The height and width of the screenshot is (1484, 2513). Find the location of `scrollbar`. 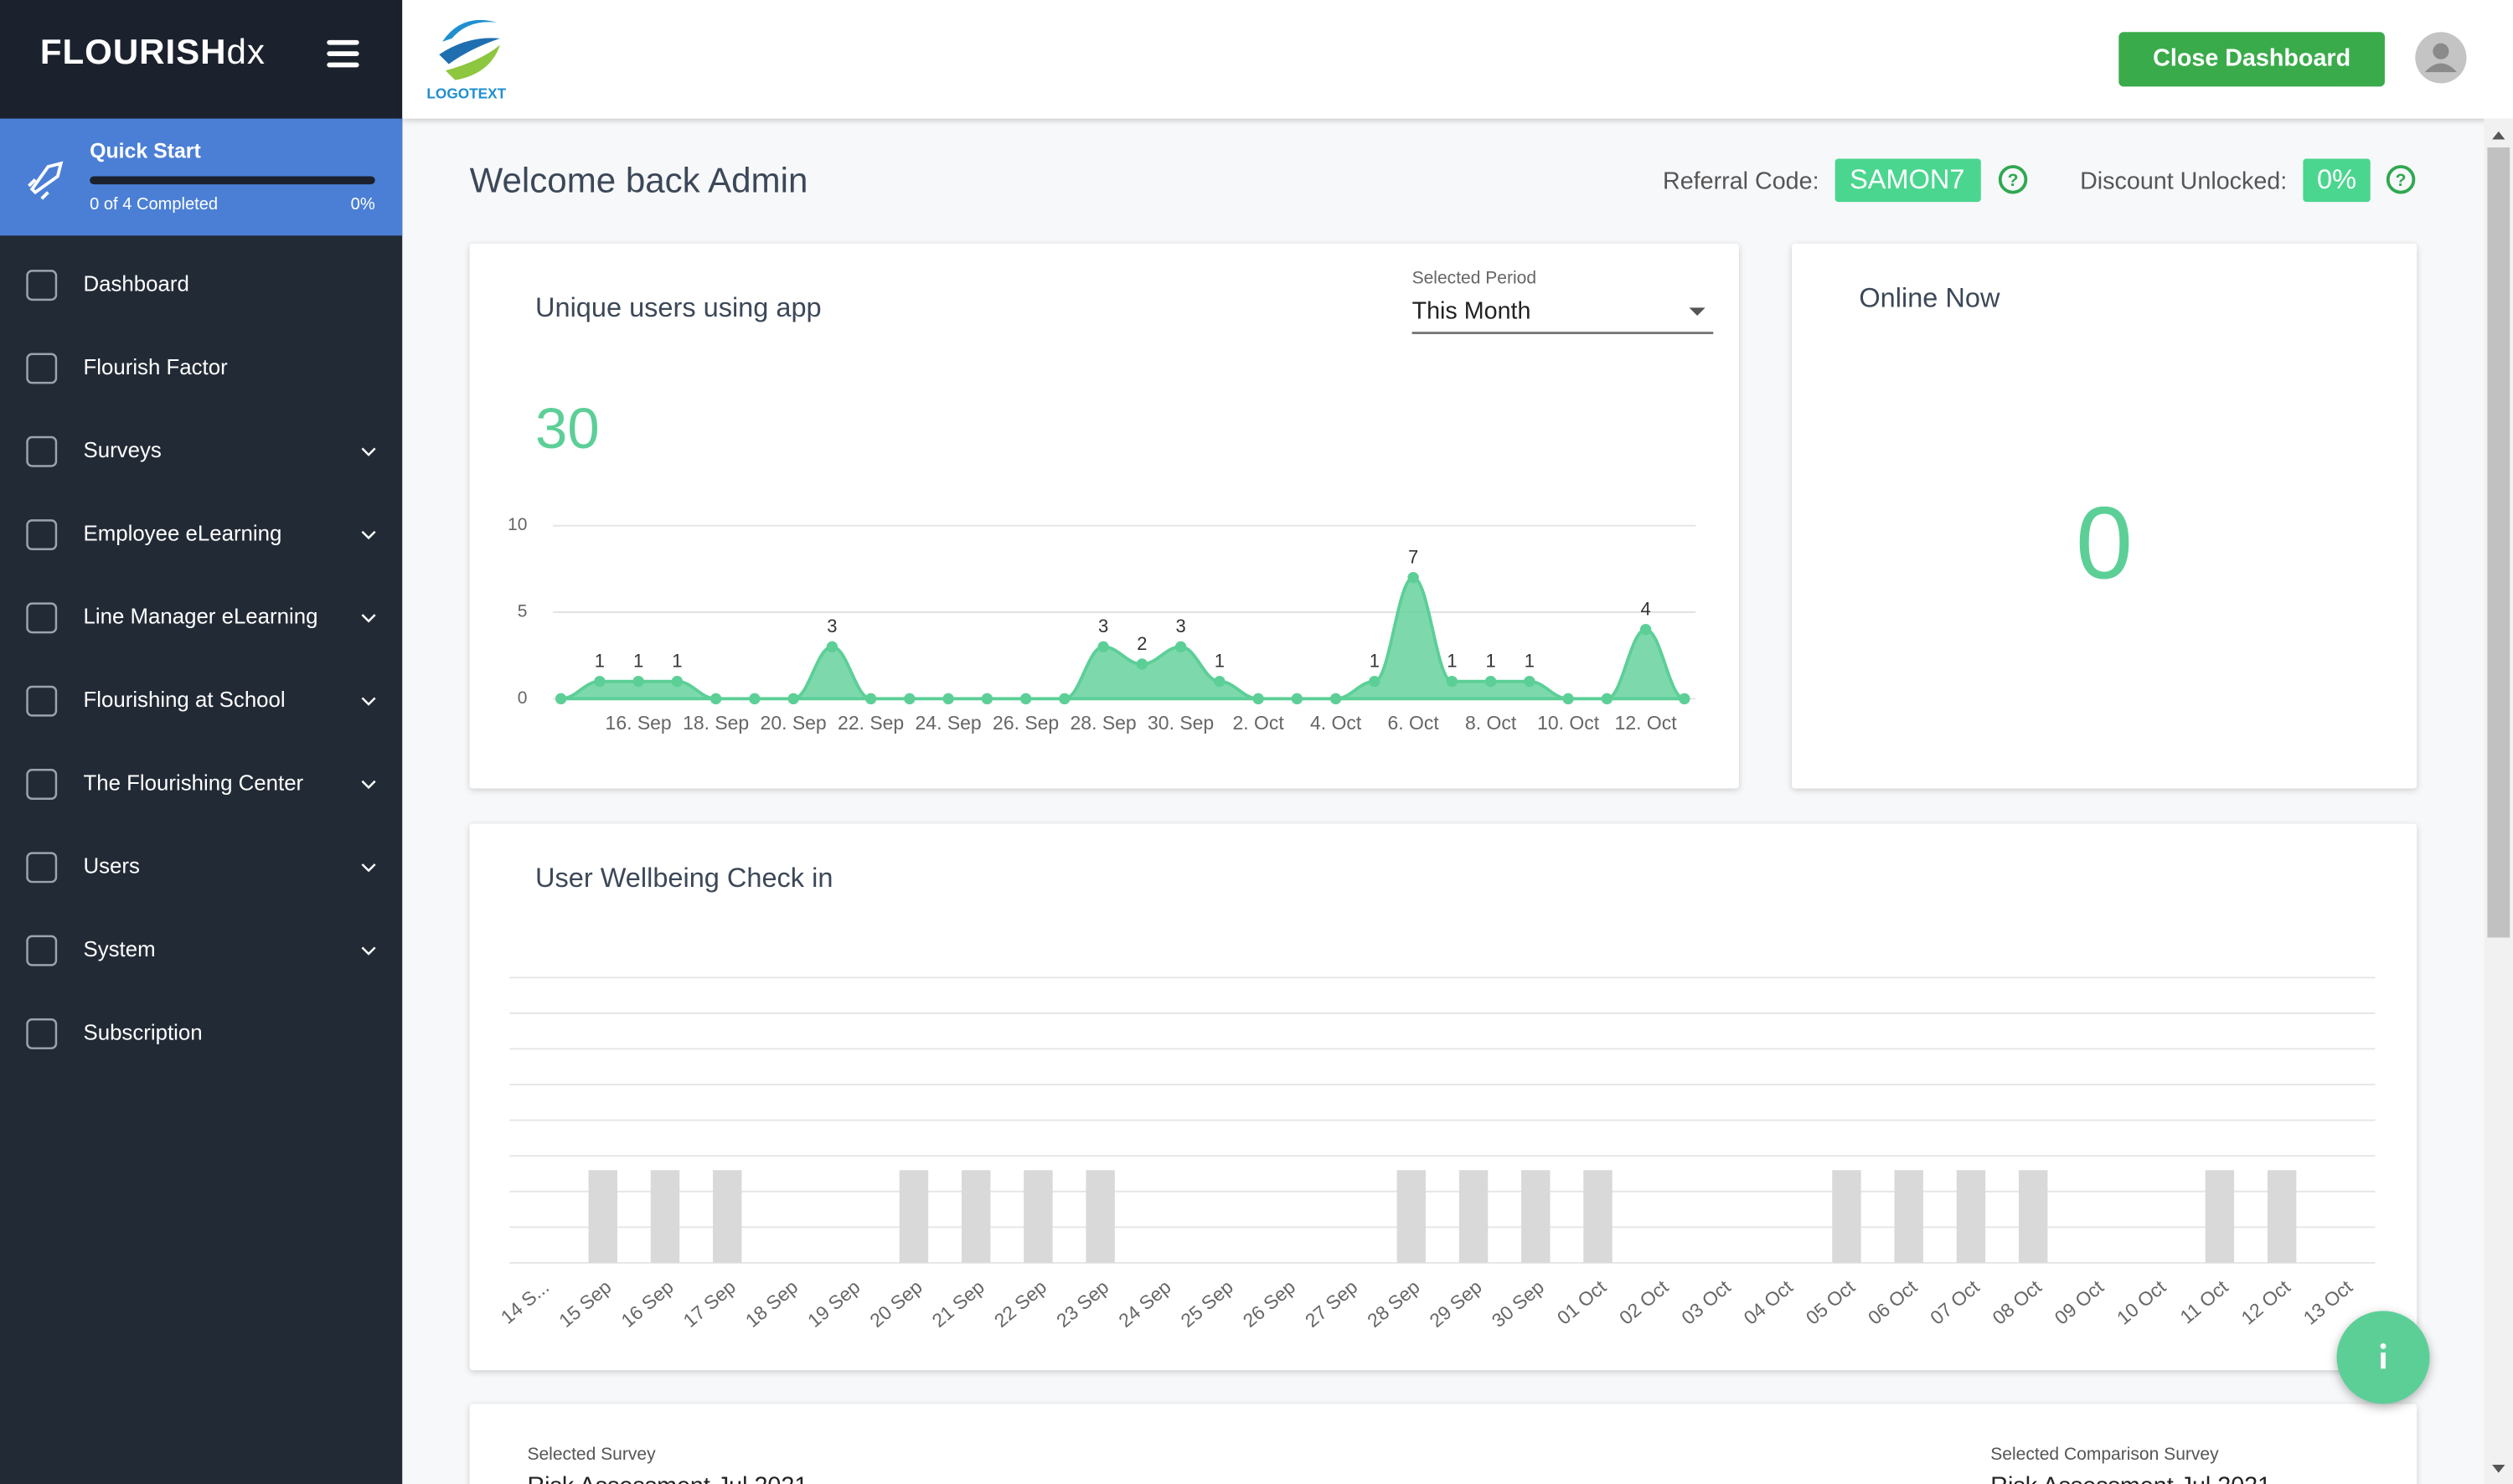

scrollbar is located at coordinates (2498, 801).